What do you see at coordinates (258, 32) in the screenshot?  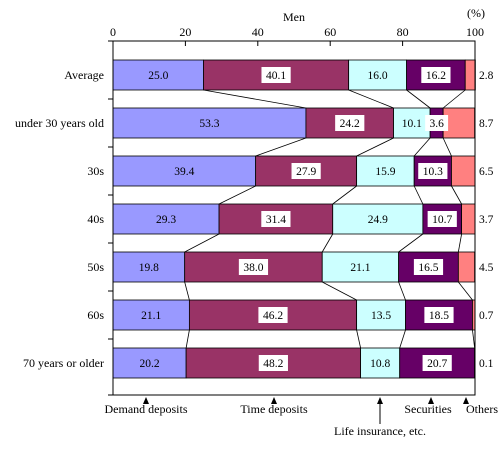 I see `x-tick-label: 40` at bounding box center [258, 32].